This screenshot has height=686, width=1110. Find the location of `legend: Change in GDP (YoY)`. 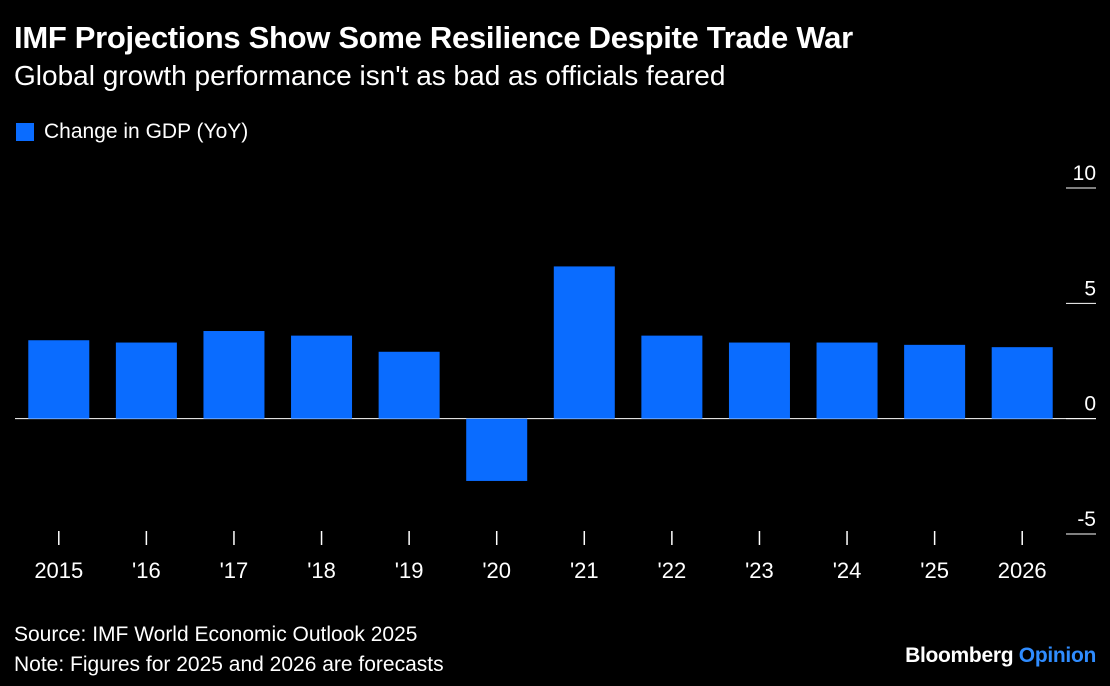

legend: Change in GDP (YoY) is located at coordinates (132, 132).